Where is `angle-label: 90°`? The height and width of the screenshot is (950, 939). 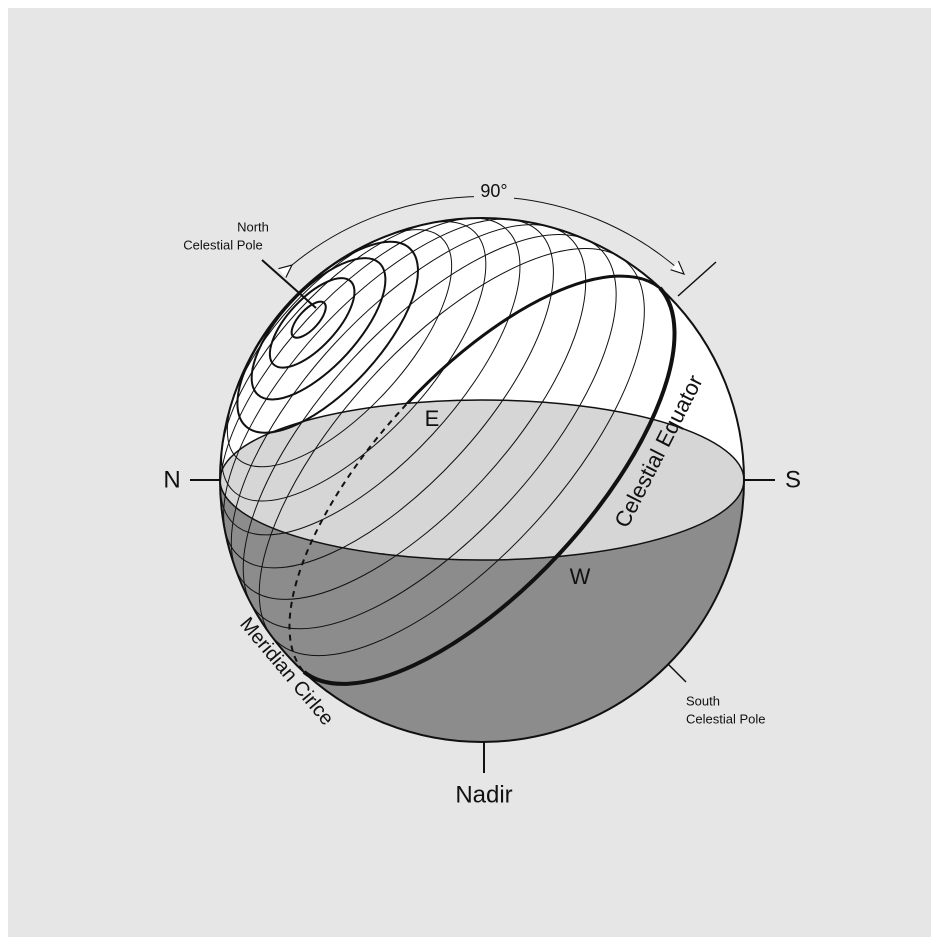 angle-label: 90° is located at coordinates (493, 191).